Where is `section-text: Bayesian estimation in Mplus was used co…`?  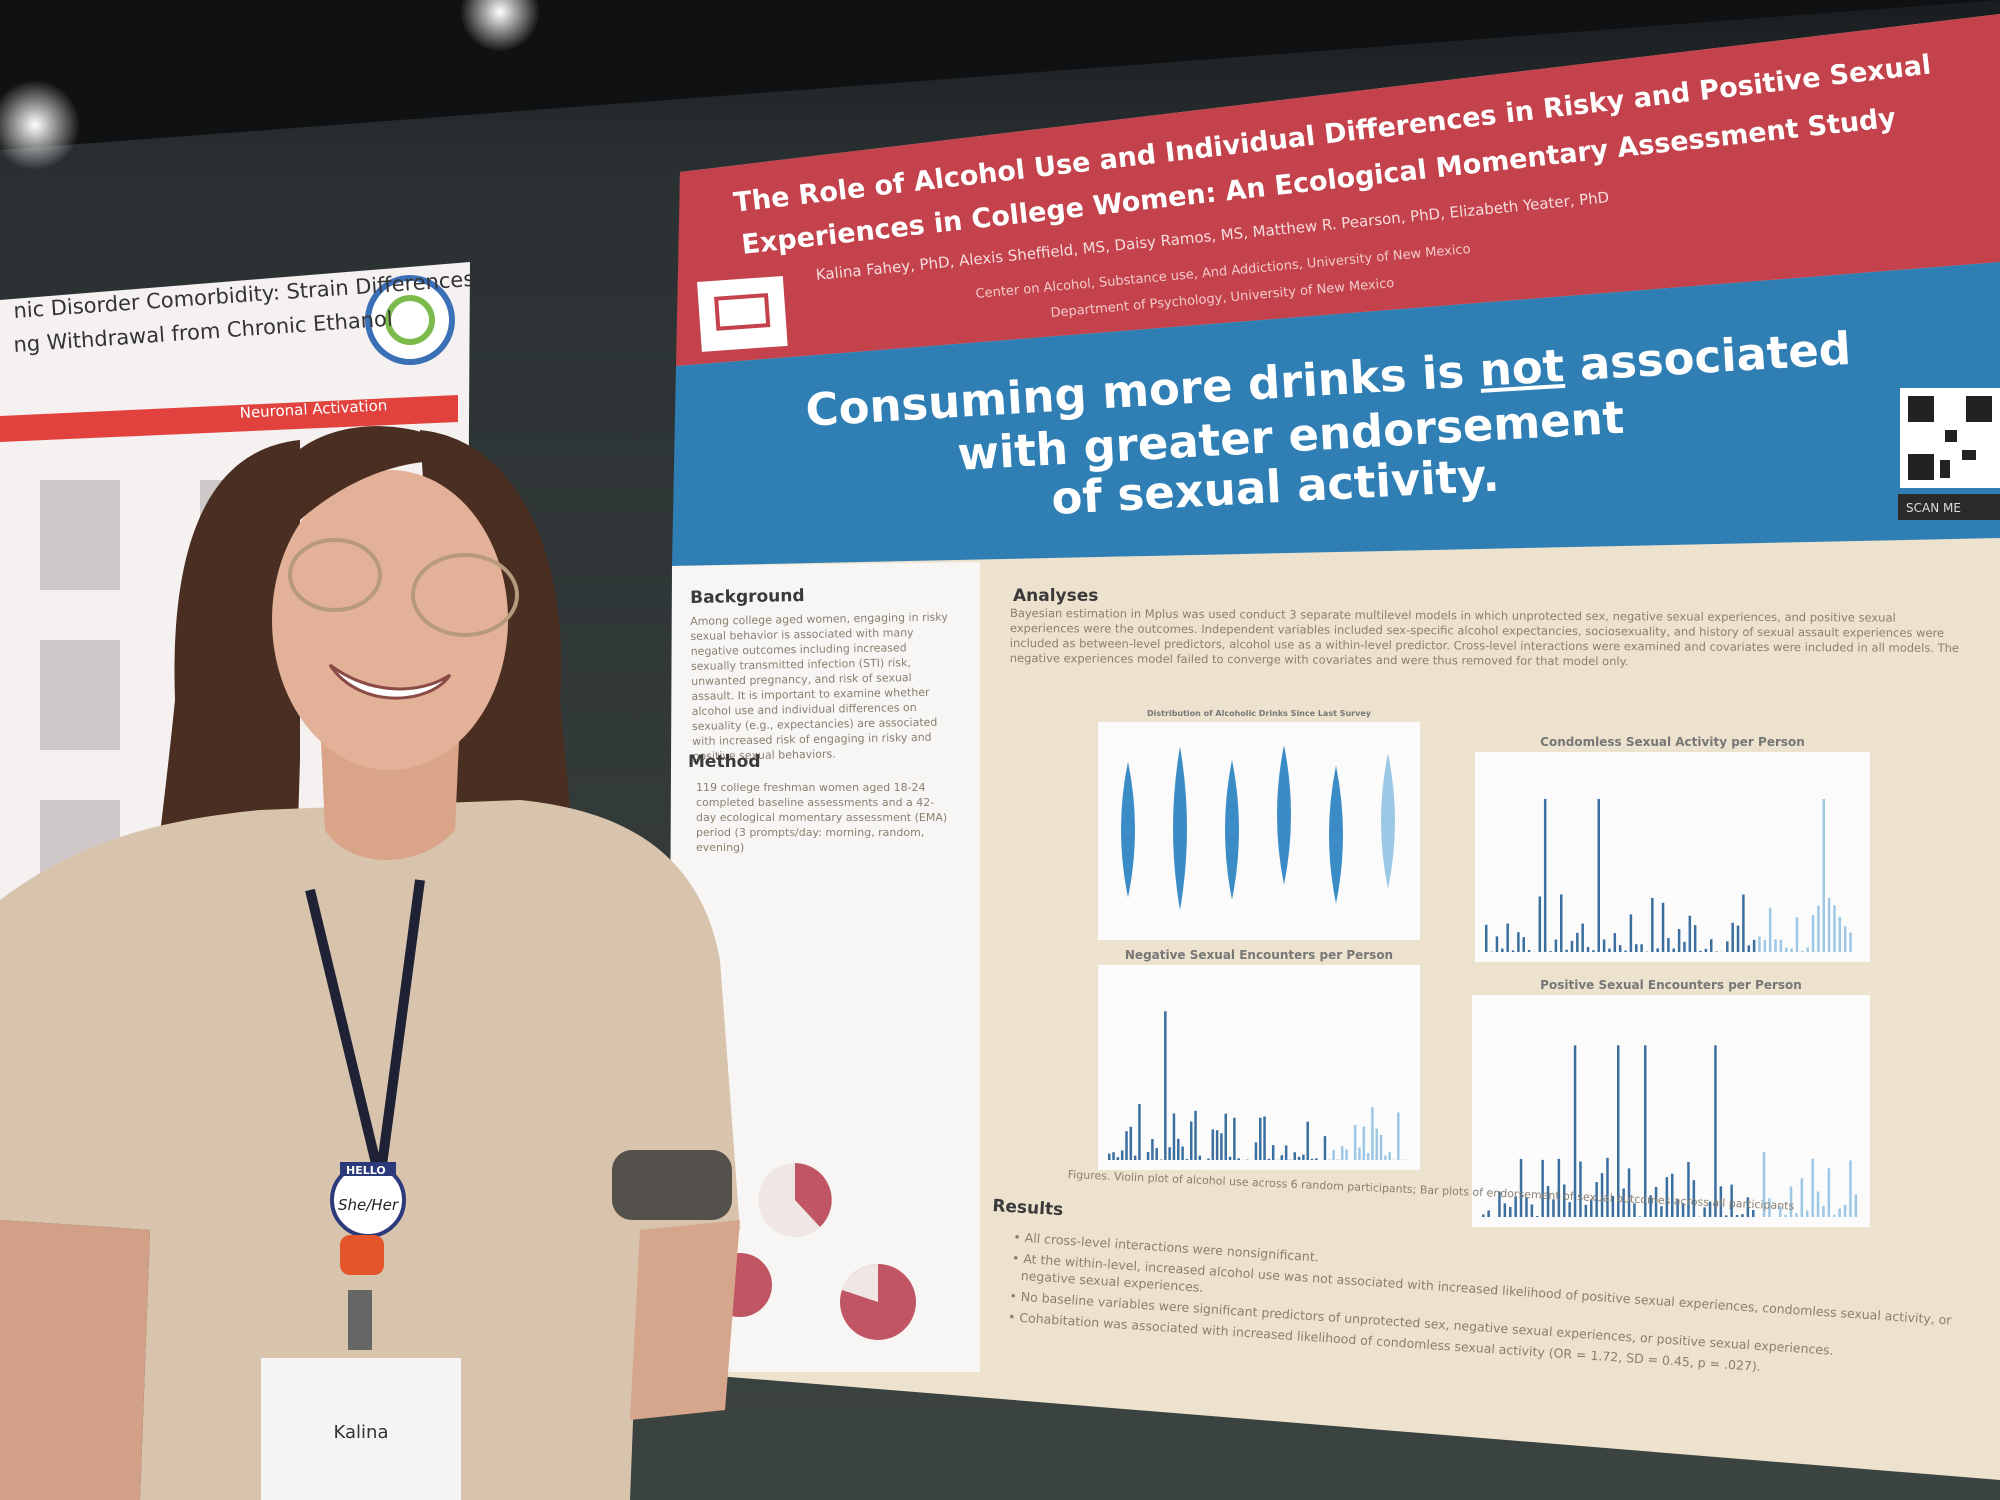 section-text: Bayesian estimation in Mplus was used co… is located at coordinates (1484, 637).